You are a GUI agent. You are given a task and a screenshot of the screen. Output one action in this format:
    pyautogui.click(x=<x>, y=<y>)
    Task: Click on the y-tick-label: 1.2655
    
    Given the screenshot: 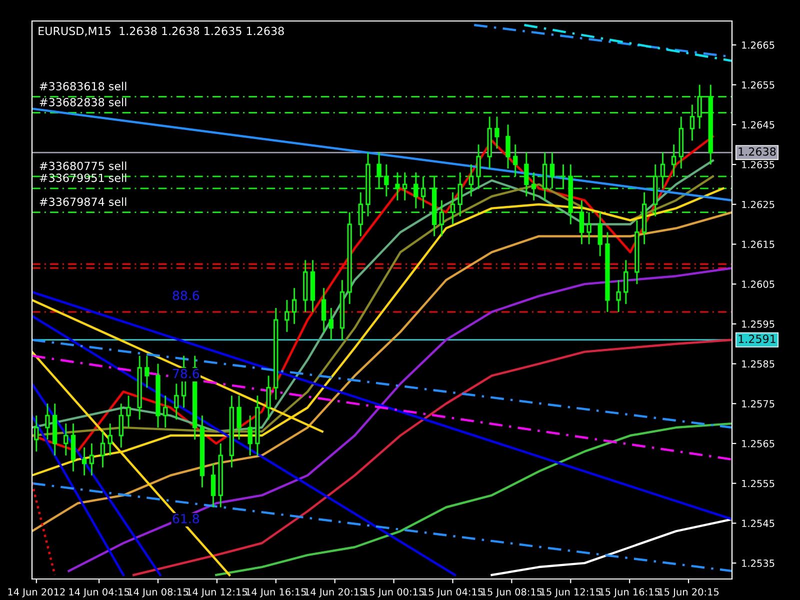 What is the action you would take?
    pyautogui.click(x=758, y=85)
    